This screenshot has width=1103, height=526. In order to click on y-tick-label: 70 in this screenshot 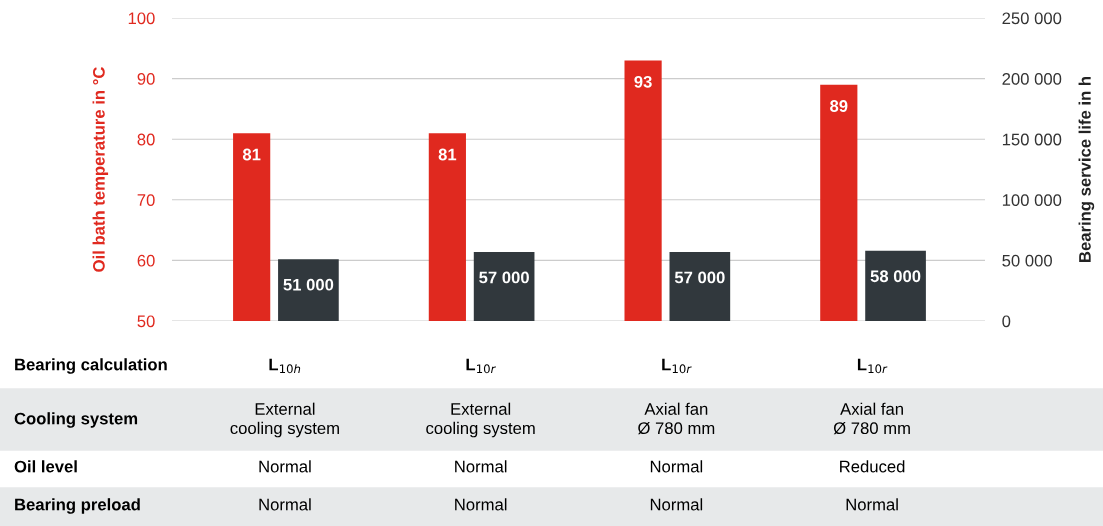, I will do `click(146, 200)`.